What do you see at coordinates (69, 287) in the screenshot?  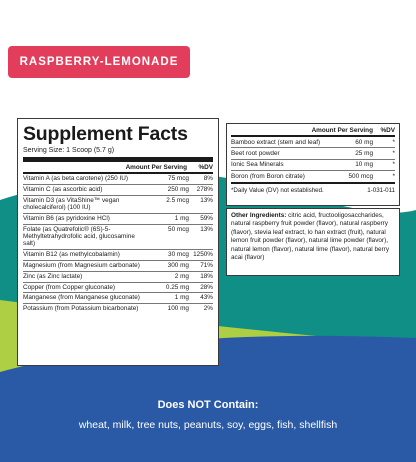 I see `nutrient-name: Copper (from Copper gluconate)` at bounding box center [69, 287].